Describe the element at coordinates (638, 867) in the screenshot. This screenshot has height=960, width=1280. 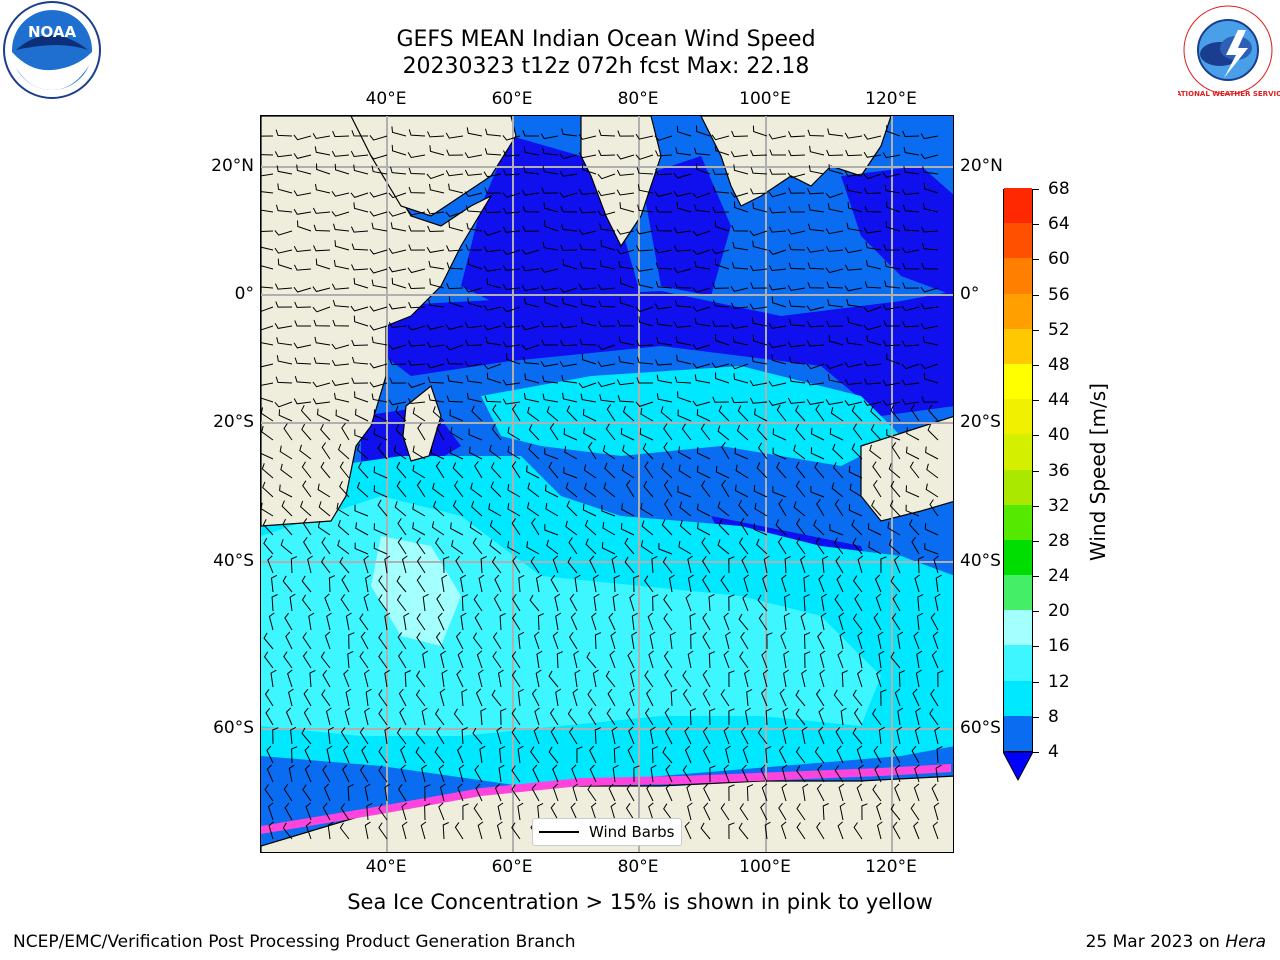
I see `lon-label-bottom-80e: 80°E` at that location.